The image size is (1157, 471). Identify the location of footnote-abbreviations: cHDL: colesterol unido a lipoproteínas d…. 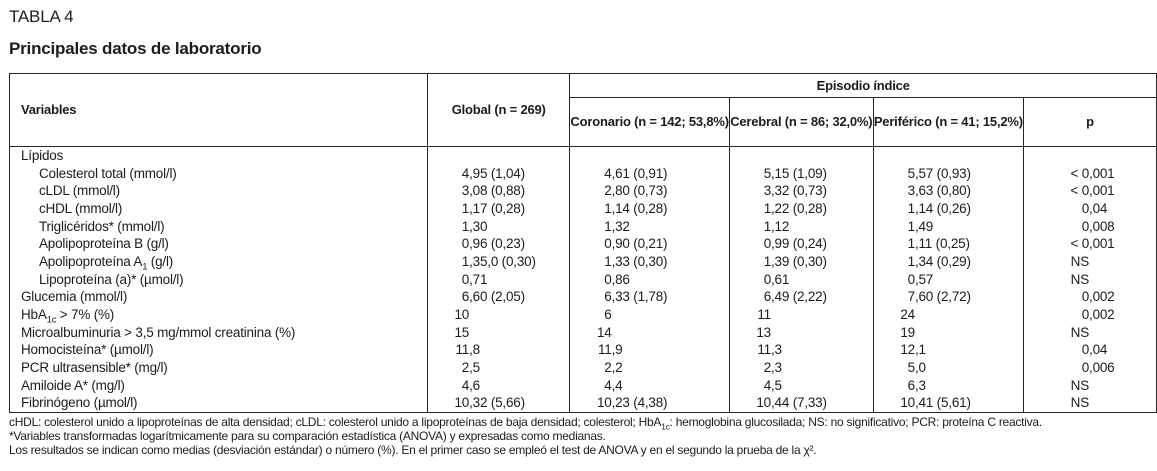
(525, 423).